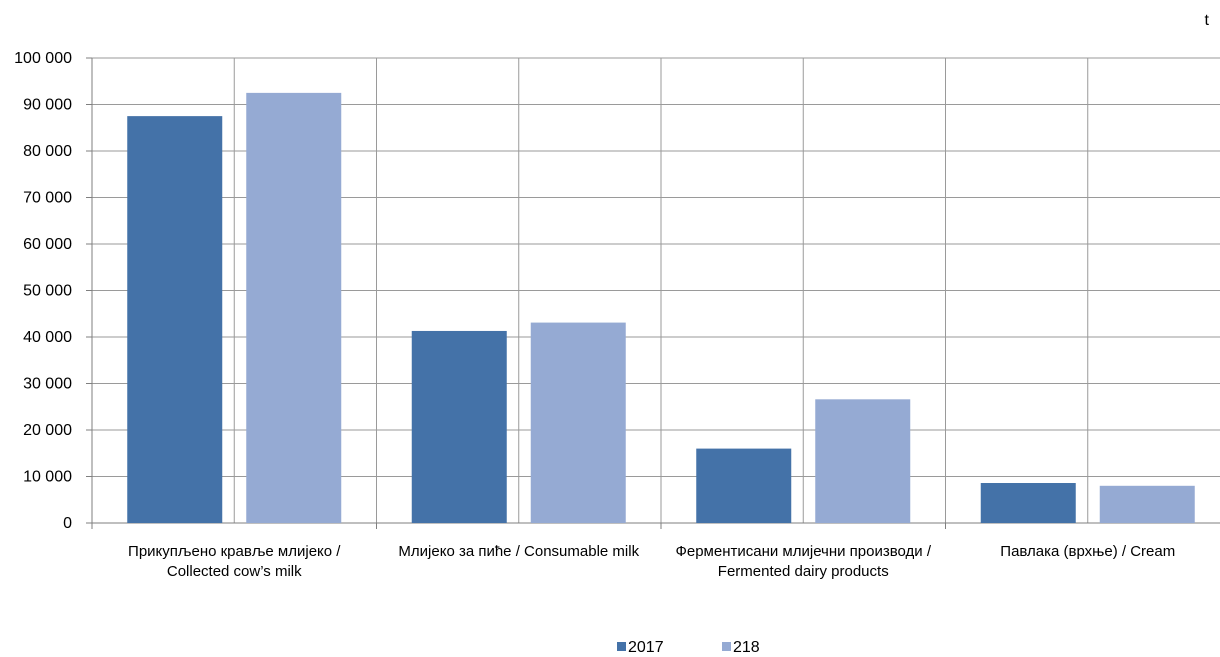  What do you see at coordinates (646, 647) in the screenshot?
I see `legend-label-2017: 2017` at bounding box center [646, 647].